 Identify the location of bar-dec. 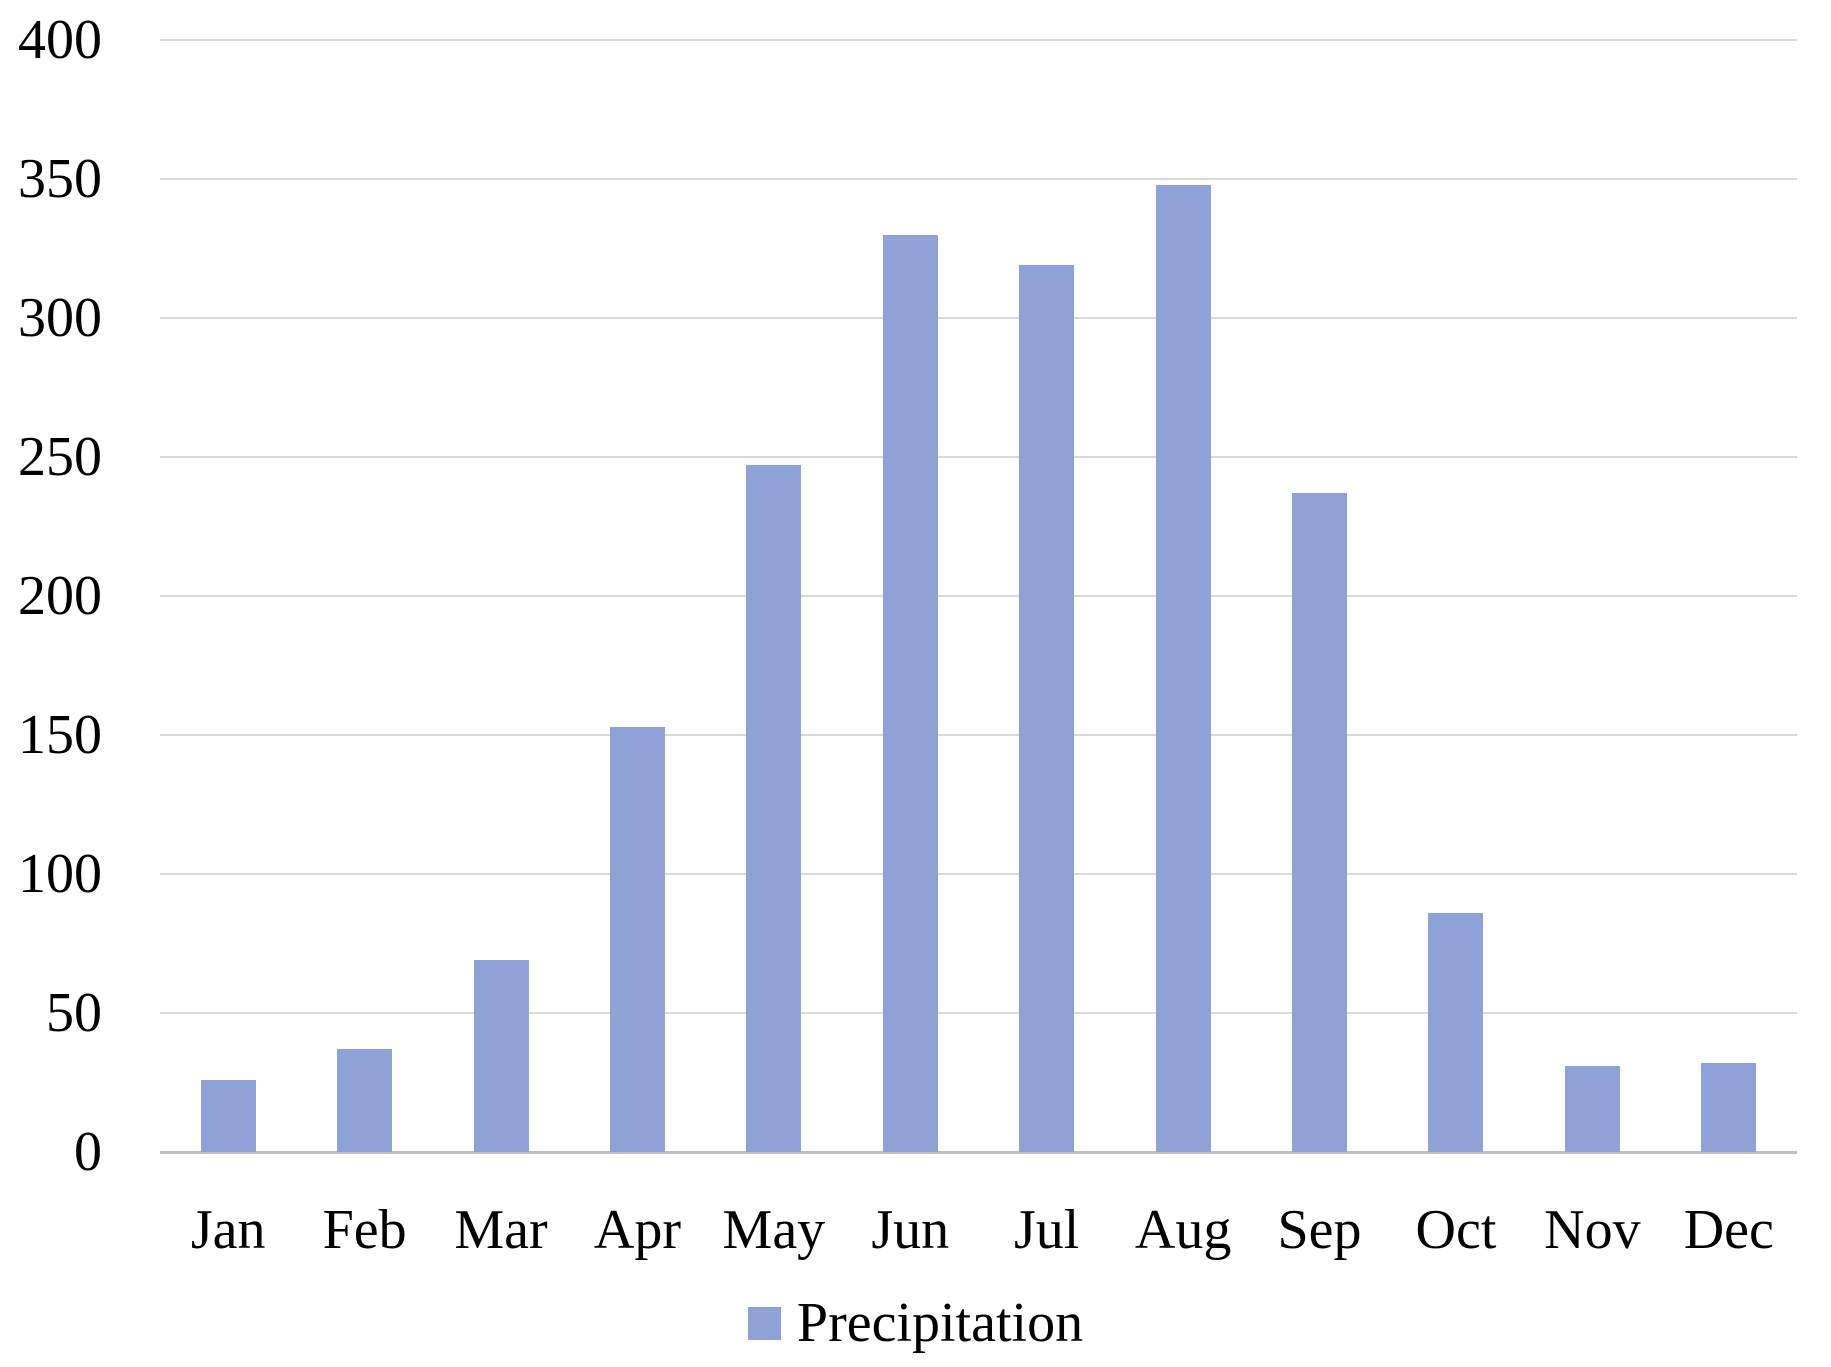
(1729, 1107).